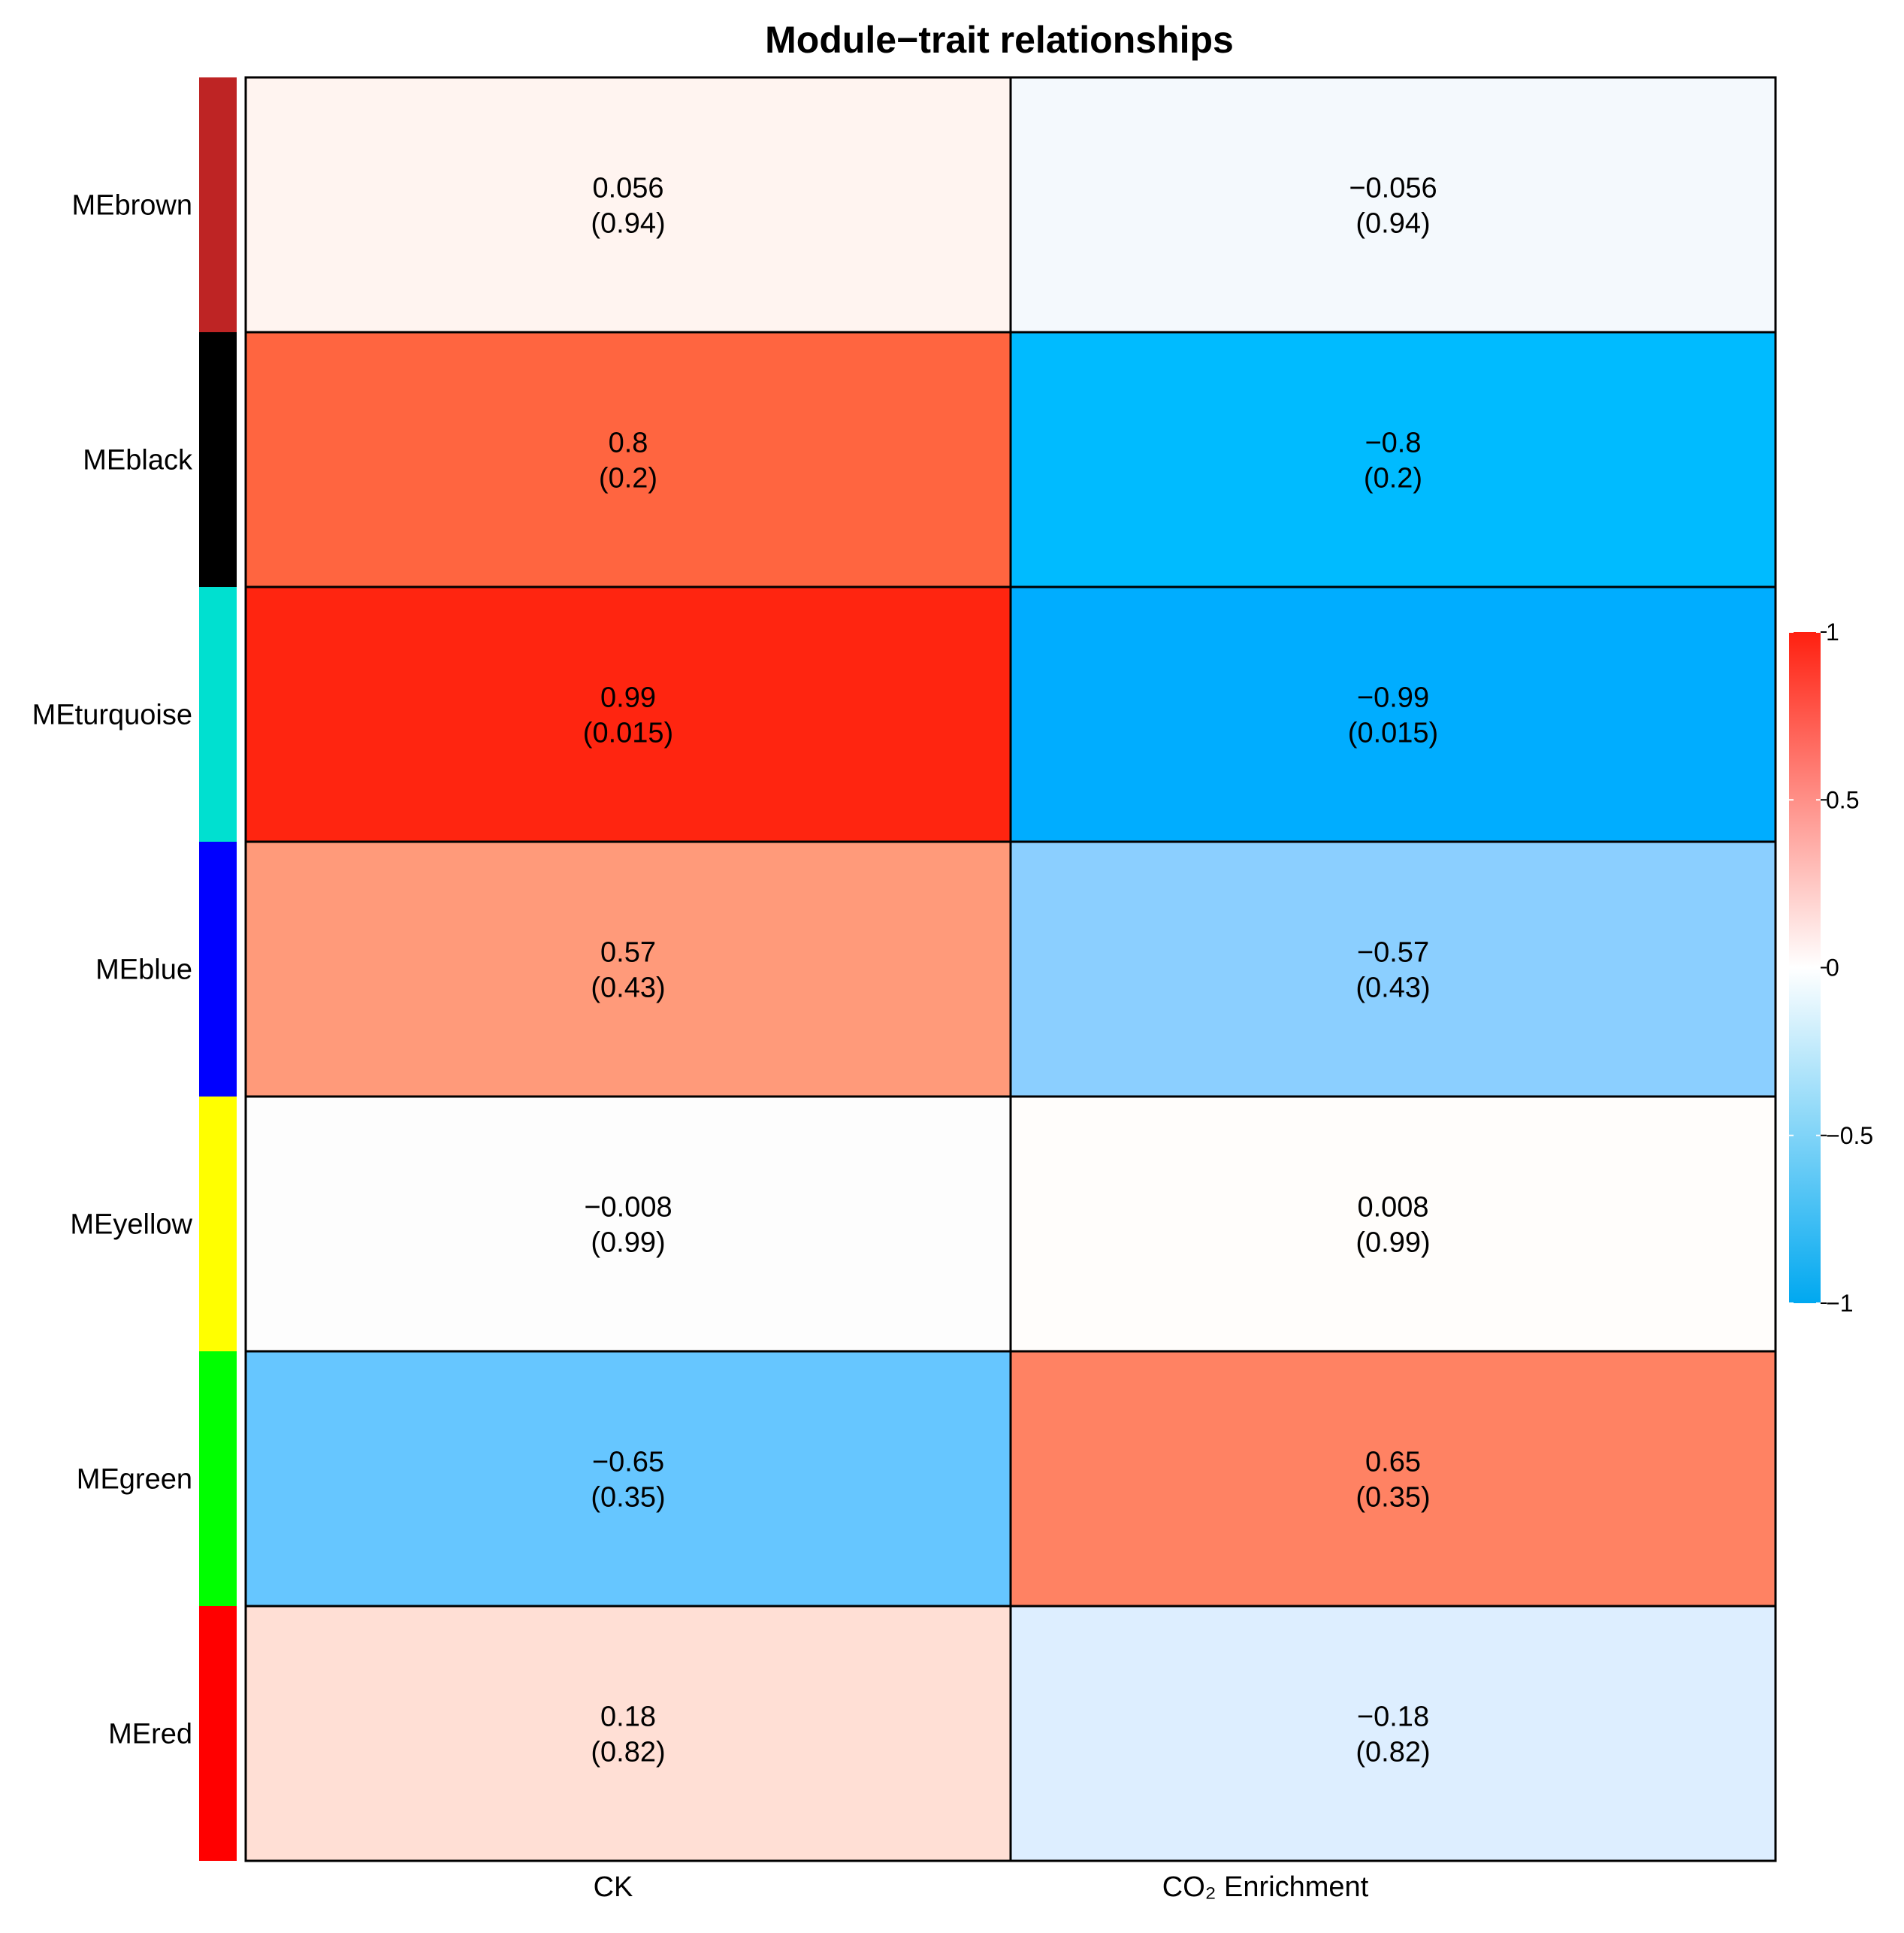  Describe the element at coordinates (1849, 1135) in the screenshot. I see `colorbar-tick-label: −0.5` at that location.